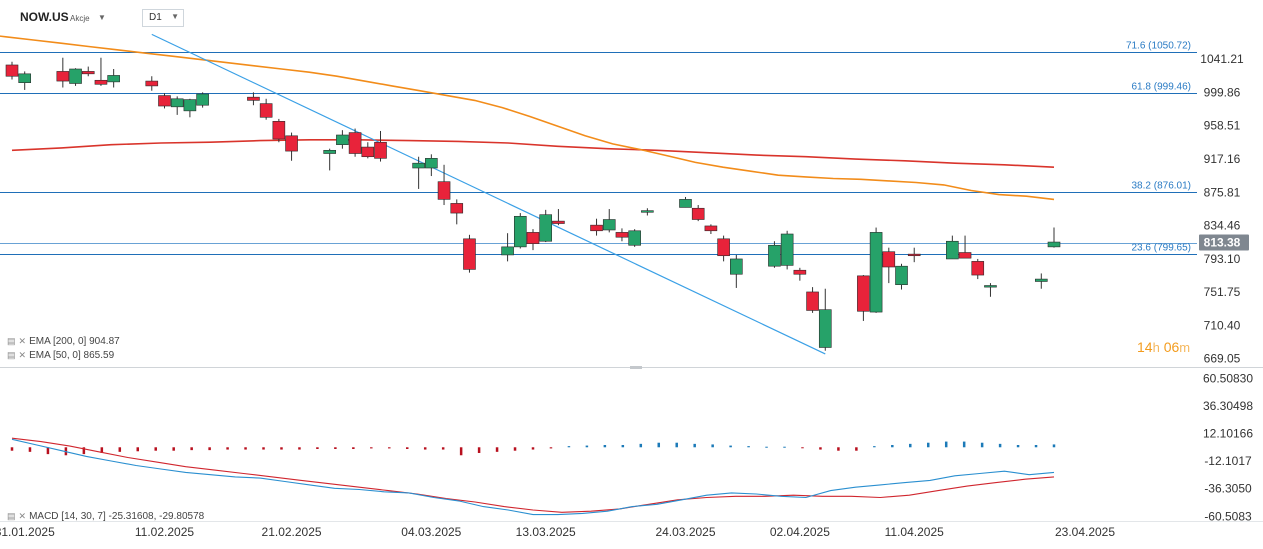  What do you see at coordinates (105, 516) in the screenshot?
I see `macd-legend: ▤ ✕ MACD [14, 30, 7] -25.31608, -29.80578` at bounding box center [105, 516].